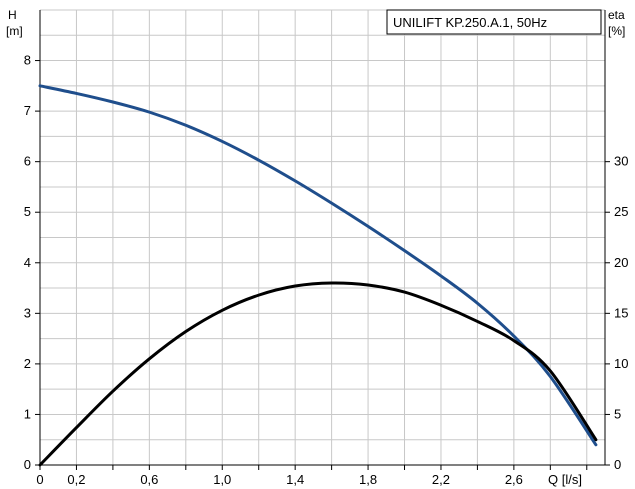 This screenshot has height=489, width=635. I want to click on left-tick-label: 6, so click(27, 161).